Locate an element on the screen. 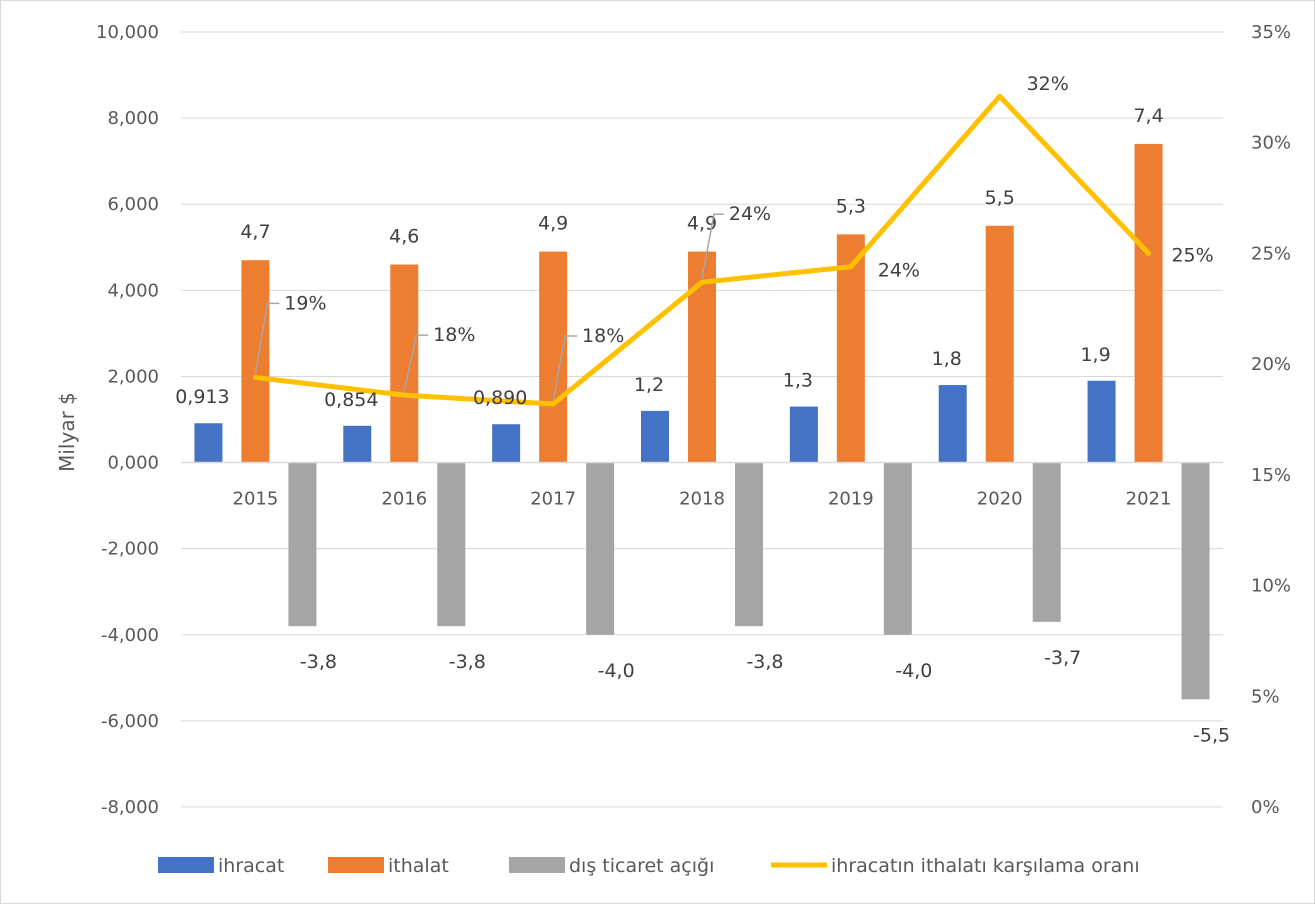  legend-item: dış ticaret açığı is located at coordinates (611, 866).